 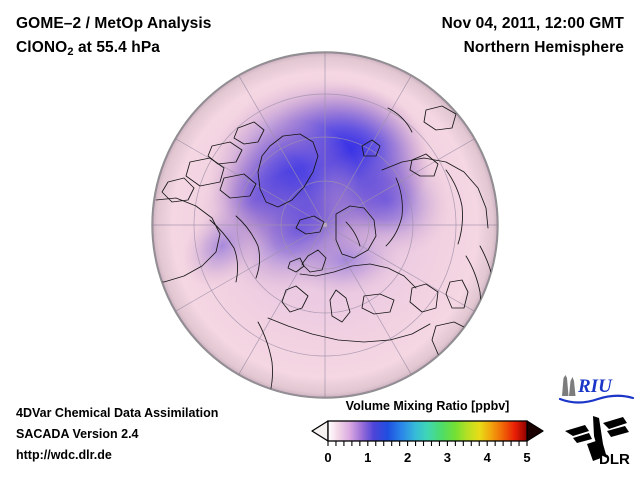 I want to click on dlr-wordmark: DLR, so click(x=614, y=458).